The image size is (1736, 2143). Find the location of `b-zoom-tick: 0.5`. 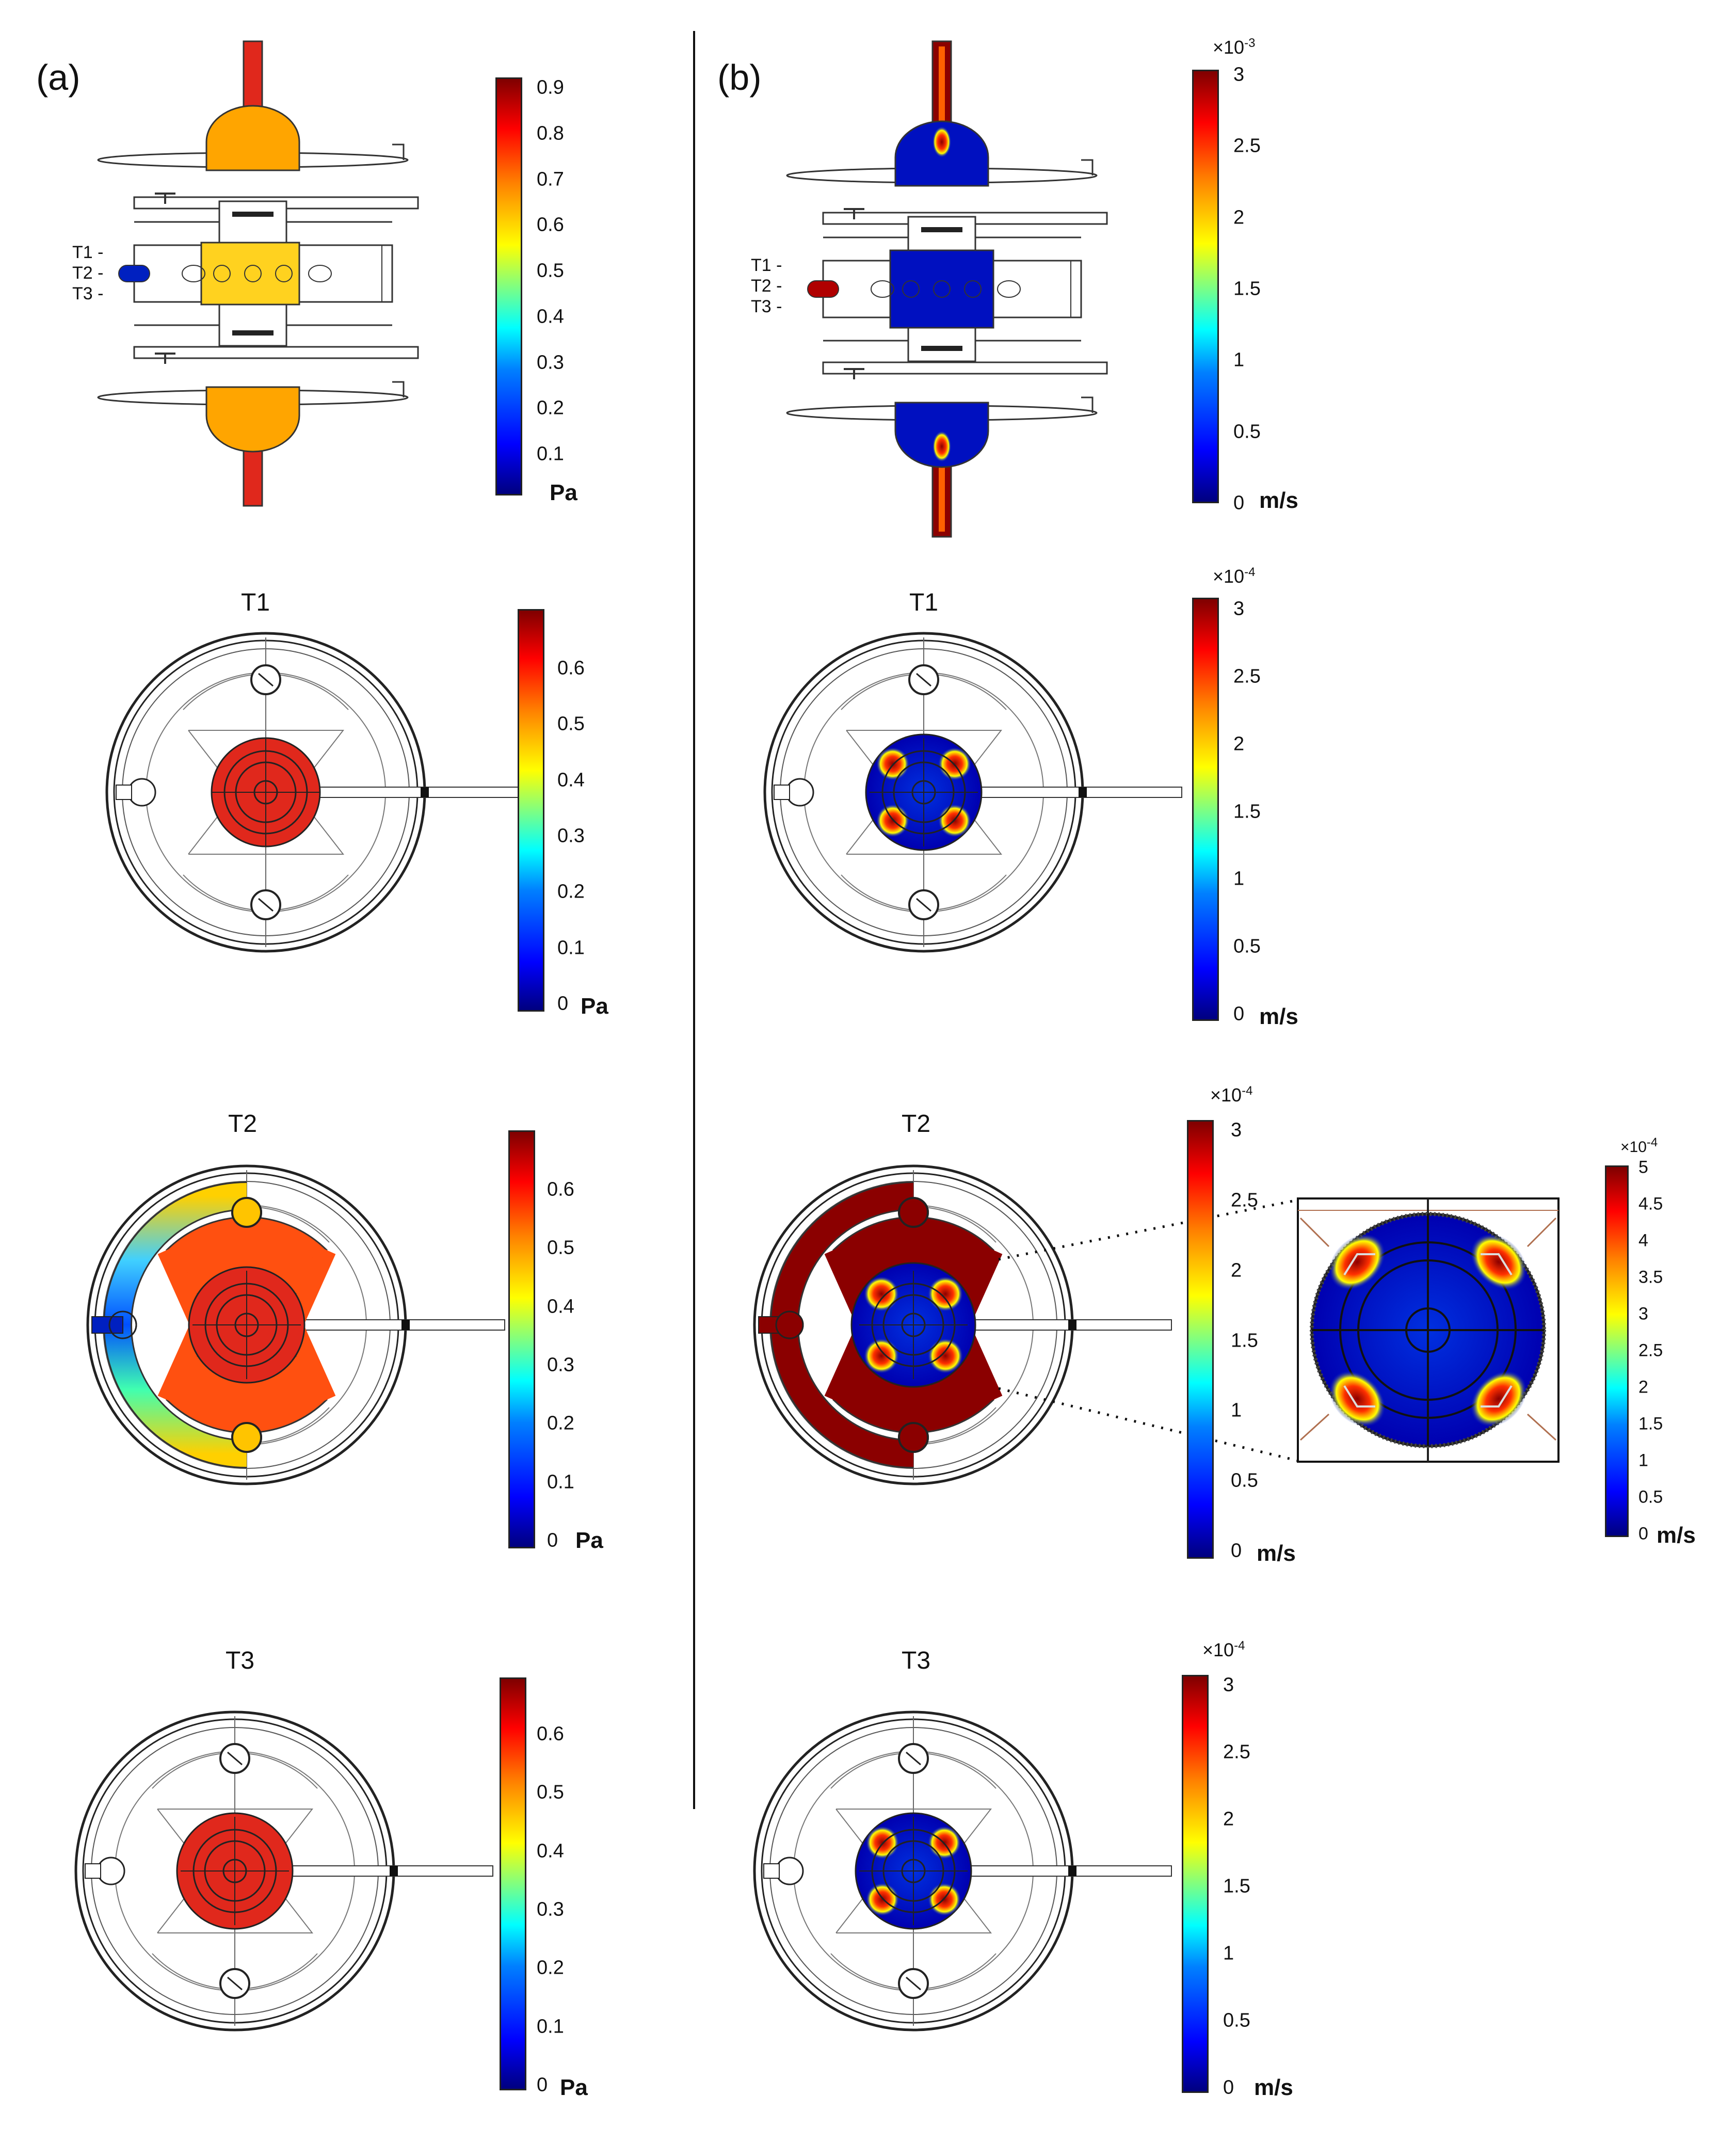

b-zoom-tick: 0.5 is located at coordinates (1650, 1497).